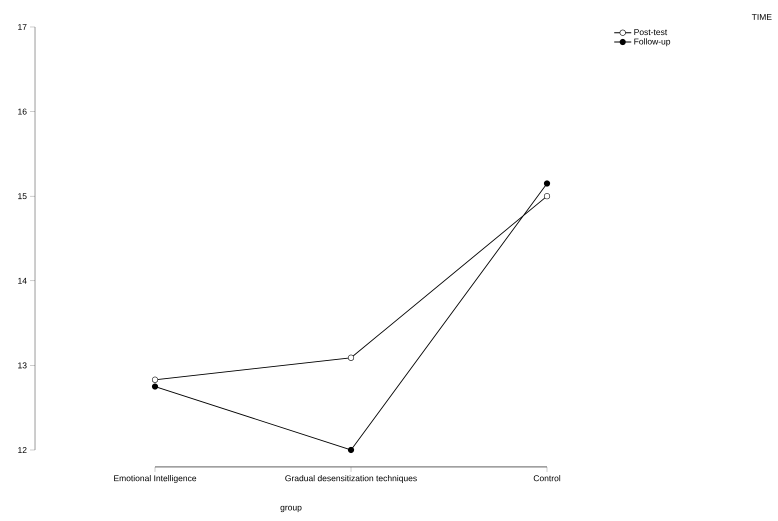  I want to click on legend-title: TIME, so click(762, 17).